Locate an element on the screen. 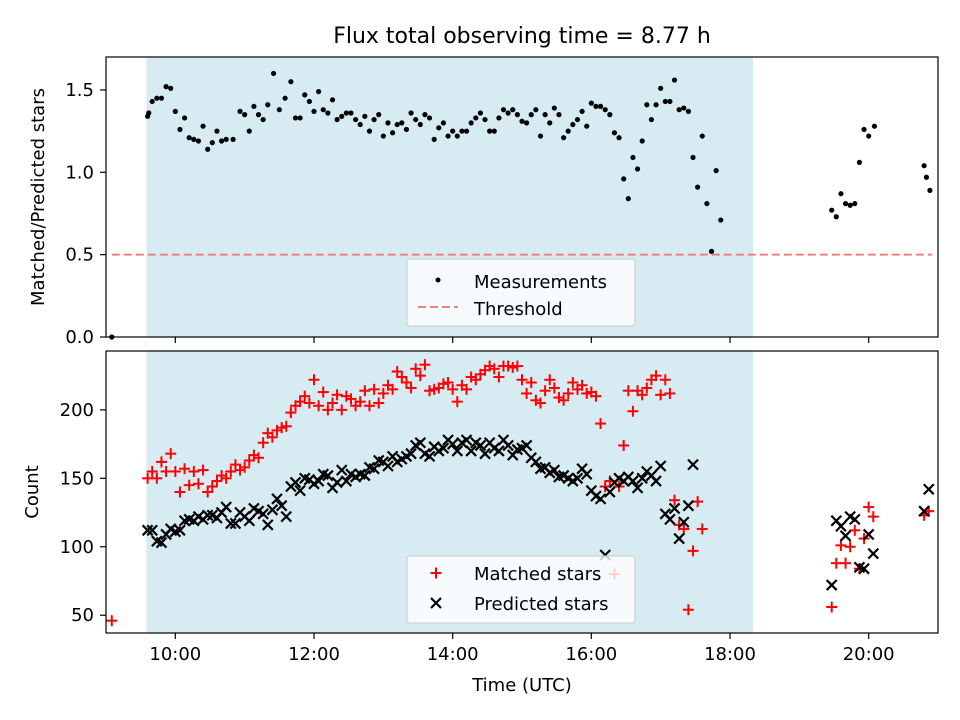  predicted-point-37-b is located at coordinates (318, 481).